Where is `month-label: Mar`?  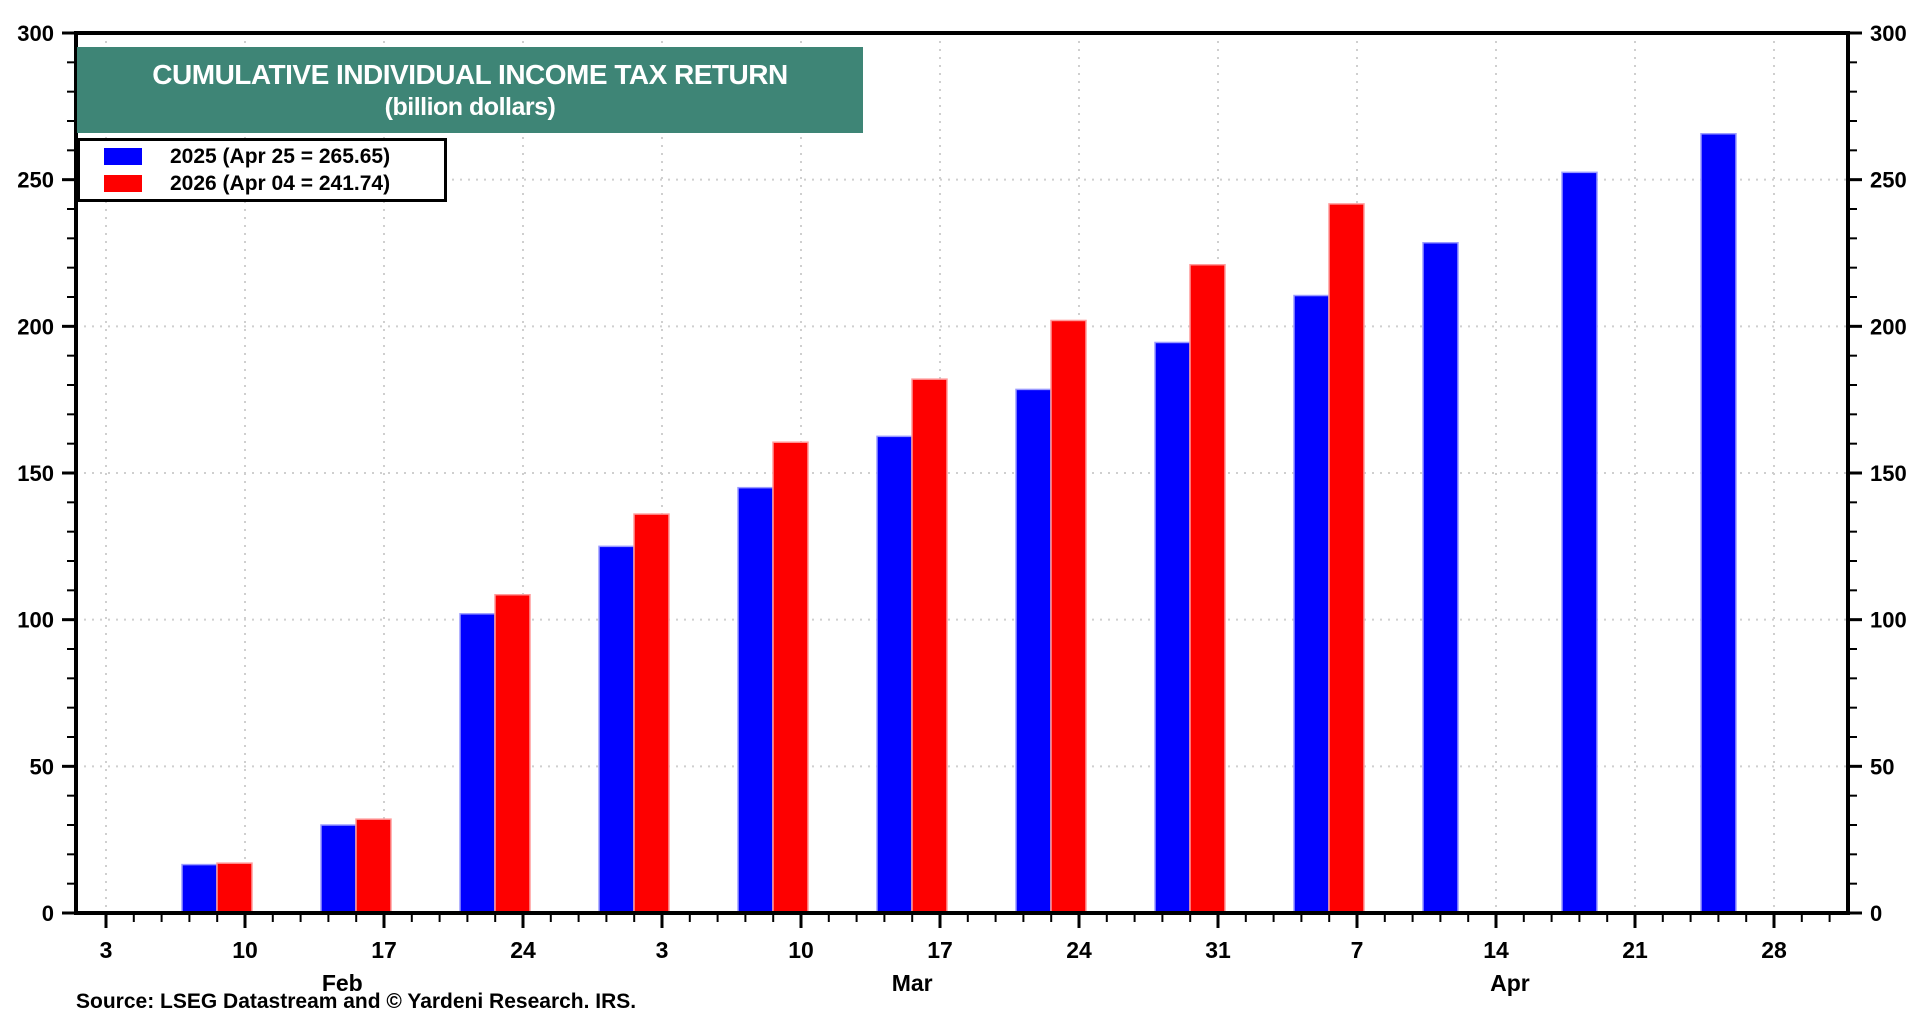
month-label: Mar is located at coordinates (912, 983).